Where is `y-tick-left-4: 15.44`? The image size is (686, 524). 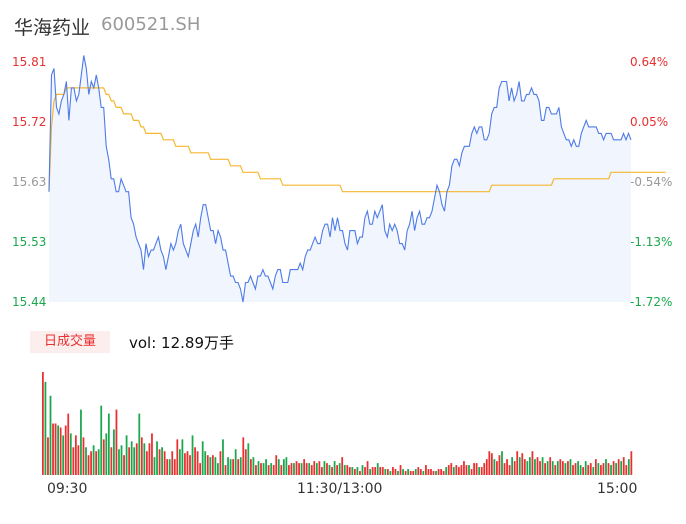 y-tick-left-4: 15.44 is located at coordinates (29, 302).